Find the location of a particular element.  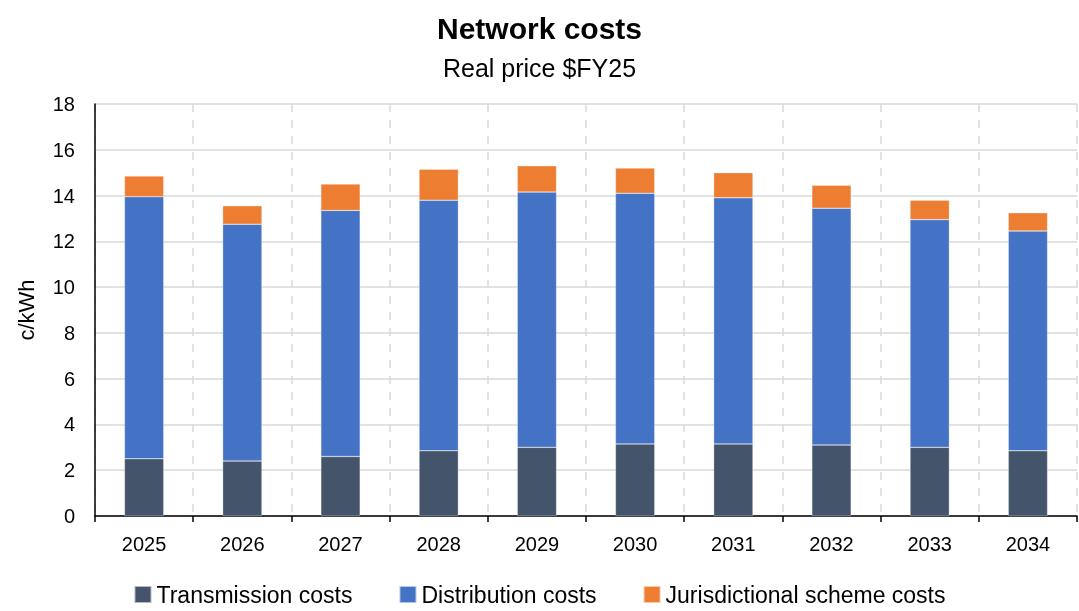

x-tick-label: 2034 is located at coordinates (1028, 544).